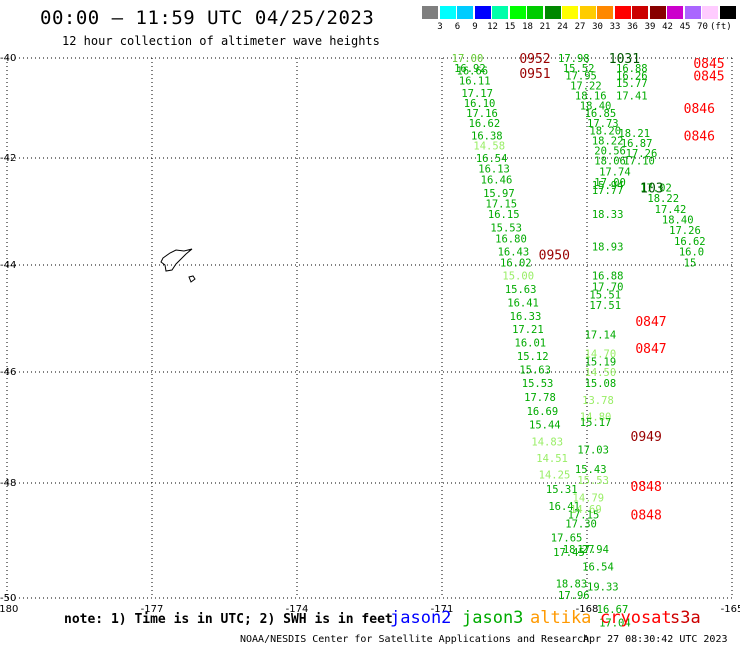 This screenshot has width=740, height=650. What do you see at coordinates (516, 263) in the screenshot?
I see `wave-height-label: 16.02` at bounding box center [516, 263].